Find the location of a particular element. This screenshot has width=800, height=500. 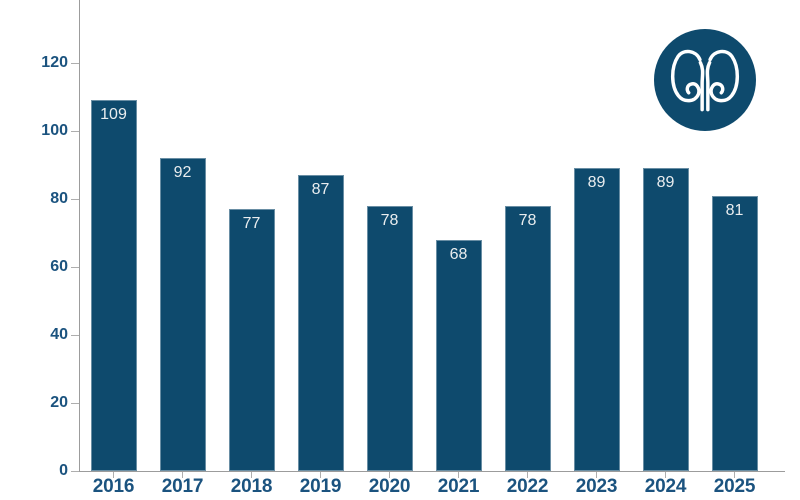

x-tick-label-2017: 2017 is located at coordinates (182, 486).